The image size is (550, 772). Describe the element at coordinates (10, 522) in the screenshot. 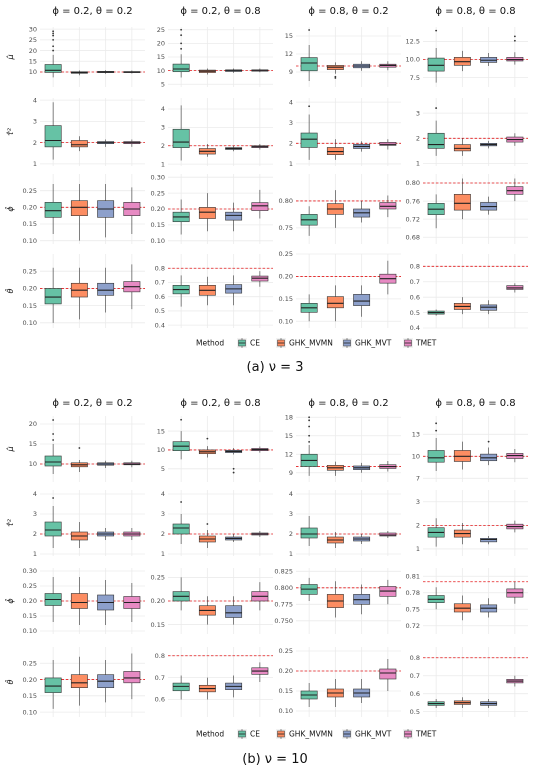

I see `row-label: τ̂²` at that location.